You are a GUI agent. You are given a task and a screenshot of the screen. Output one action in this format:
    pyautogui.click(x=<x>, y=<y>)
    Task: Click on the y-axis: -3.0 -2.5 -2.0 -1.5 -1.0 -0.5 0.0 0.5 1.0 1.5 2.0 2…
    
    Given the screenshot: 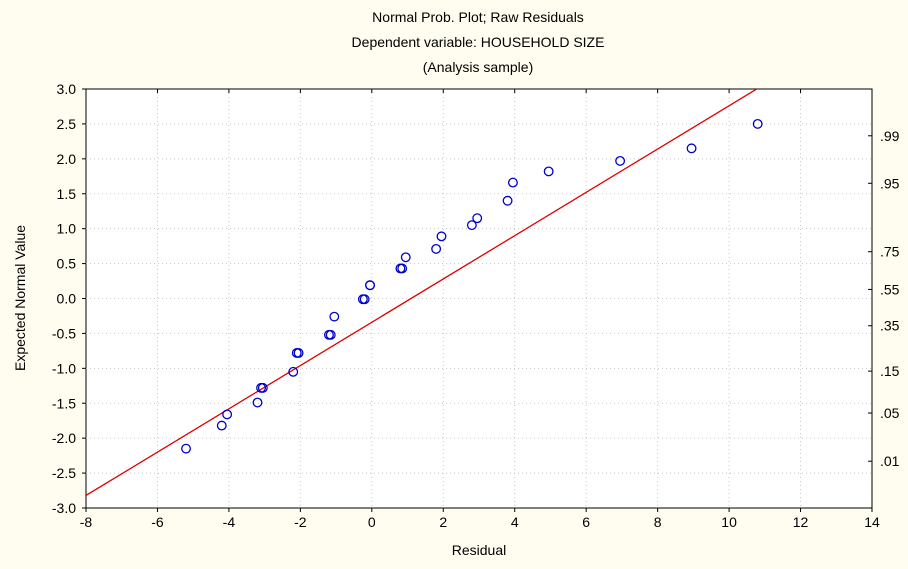 What is the action you would take?
    pyautogui.click(x=69, y=298)
    